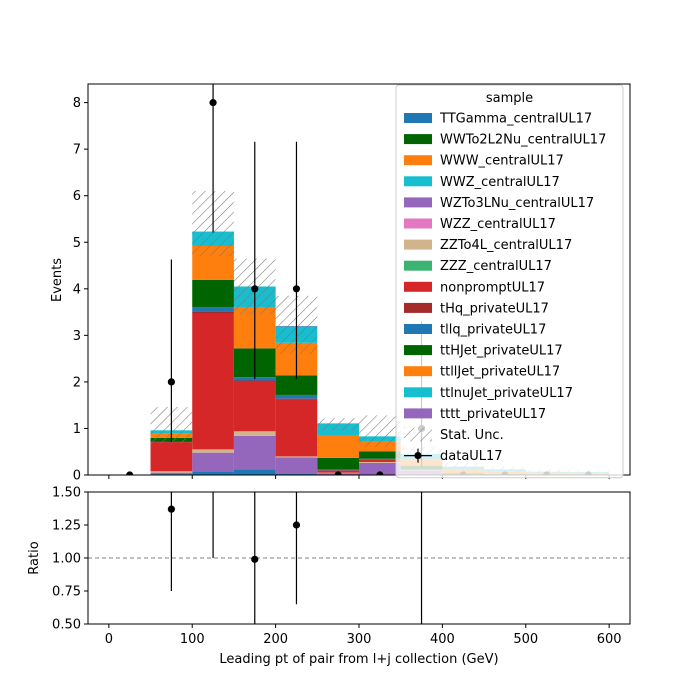  Describe the element at coordinates (418, 456) in the screenshot. I see `legend-marker` at that location.